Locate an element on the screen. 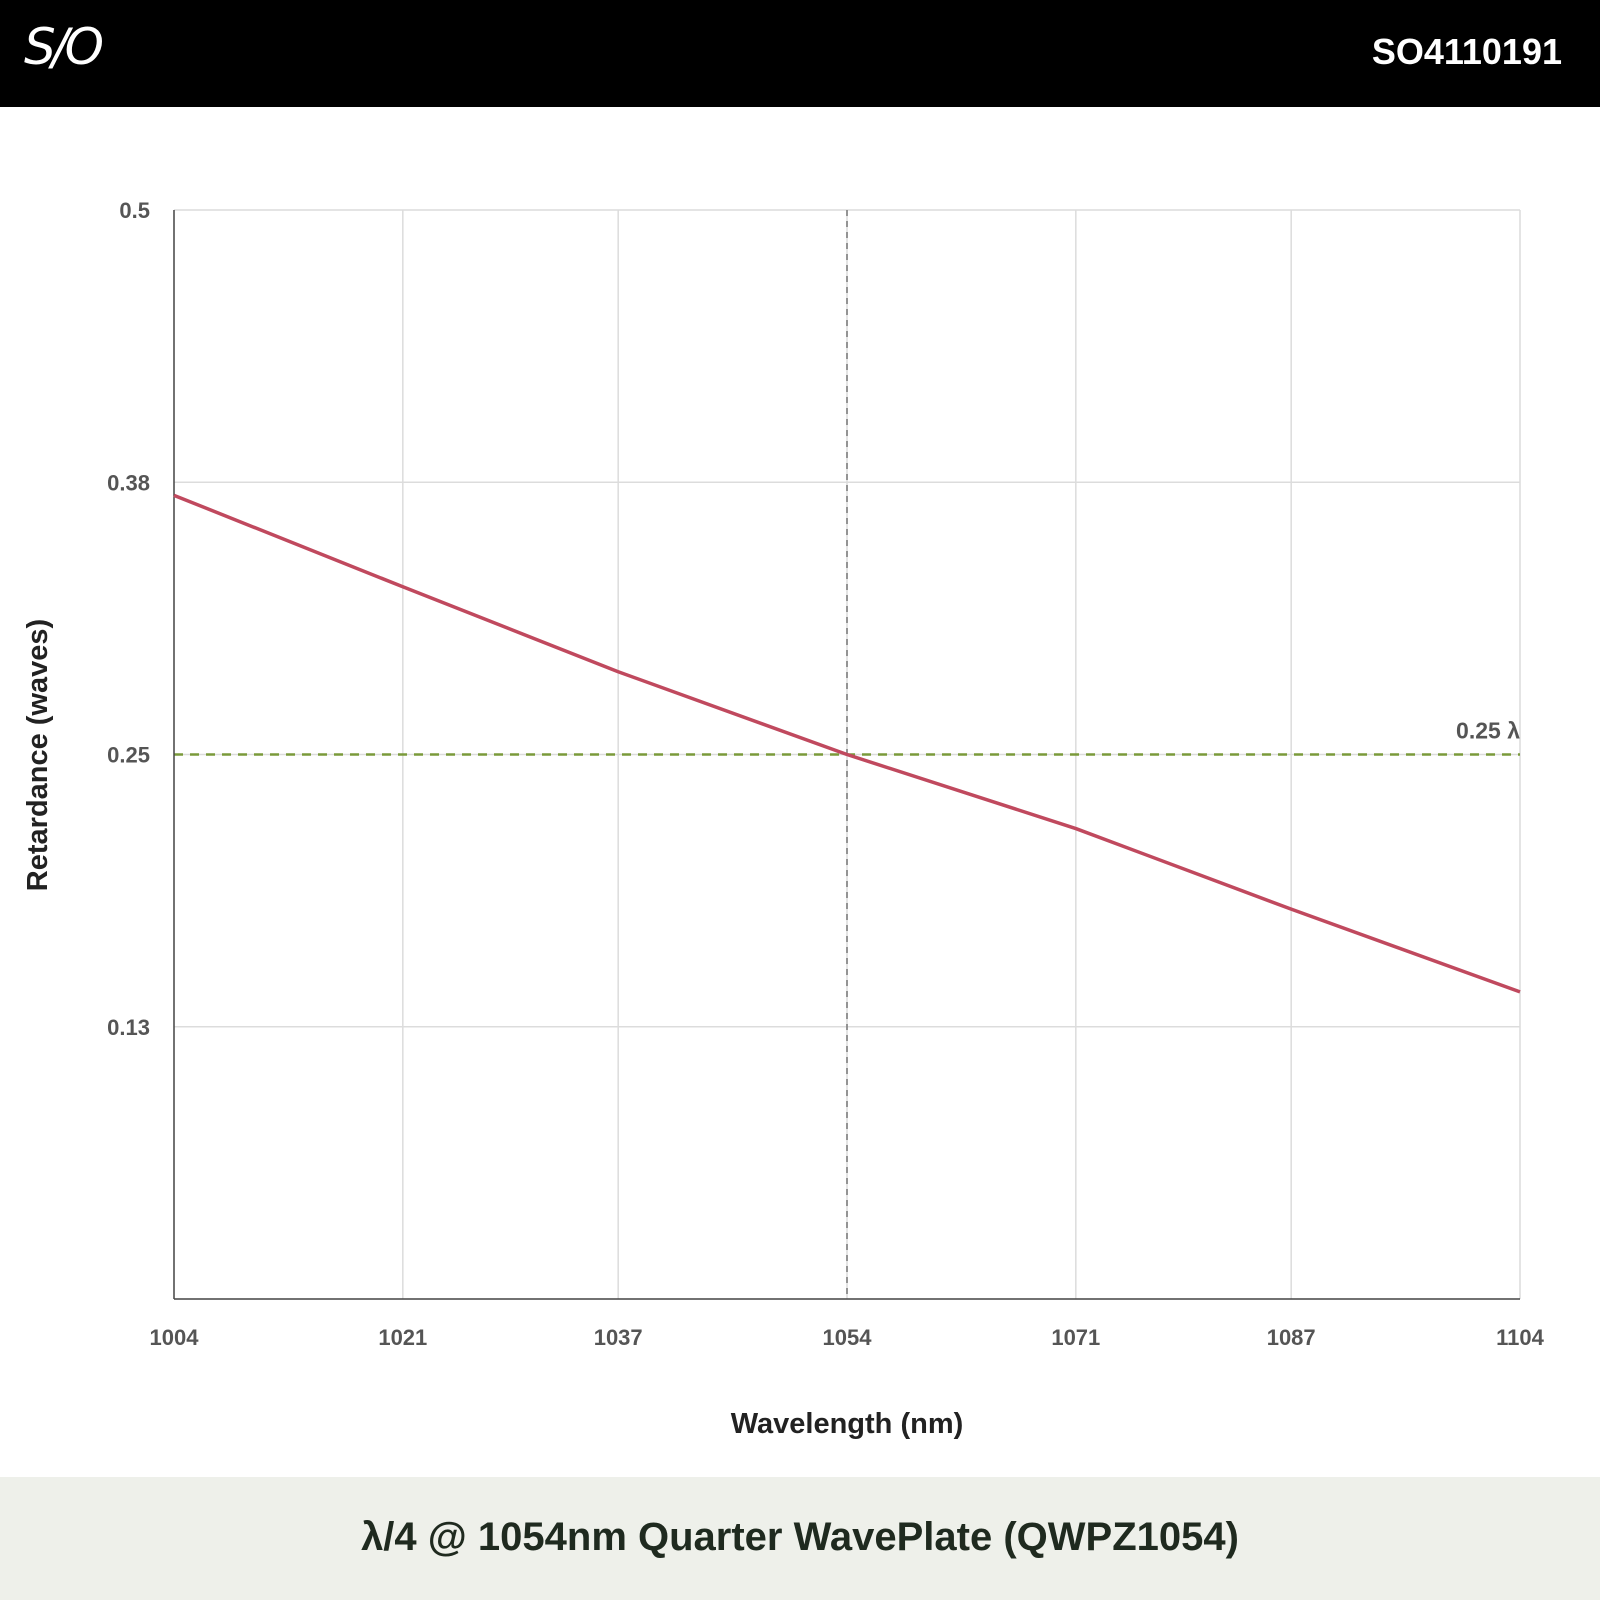 Image resolution: width=1600 pixels, height=1600 pixels. x-tick-label: 1021 is located at coordinates (402, 1337).